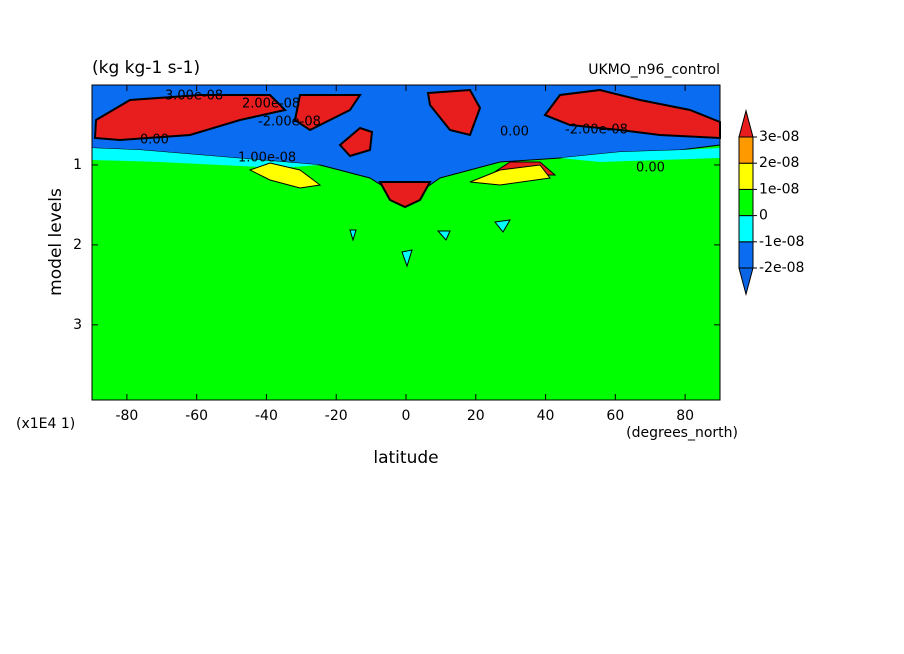  Describe the element at coordinates (682, 433) in the screenshot. I see `x-units: (degrees_north)` at that location.